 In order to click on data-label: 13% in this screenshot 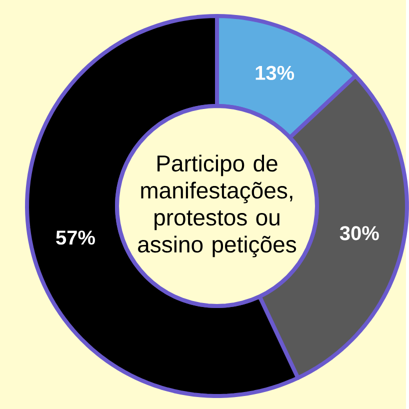, I will do `click(275, 73)`.